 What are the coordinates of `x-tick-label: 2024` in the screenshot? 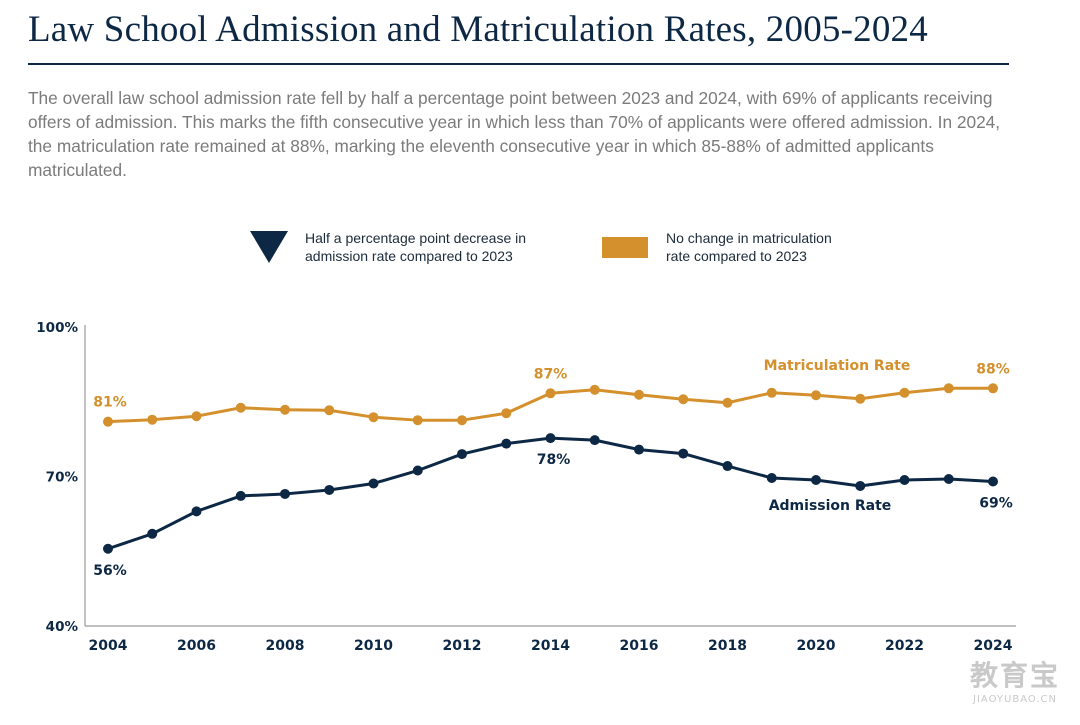 It's located at (993, 646).